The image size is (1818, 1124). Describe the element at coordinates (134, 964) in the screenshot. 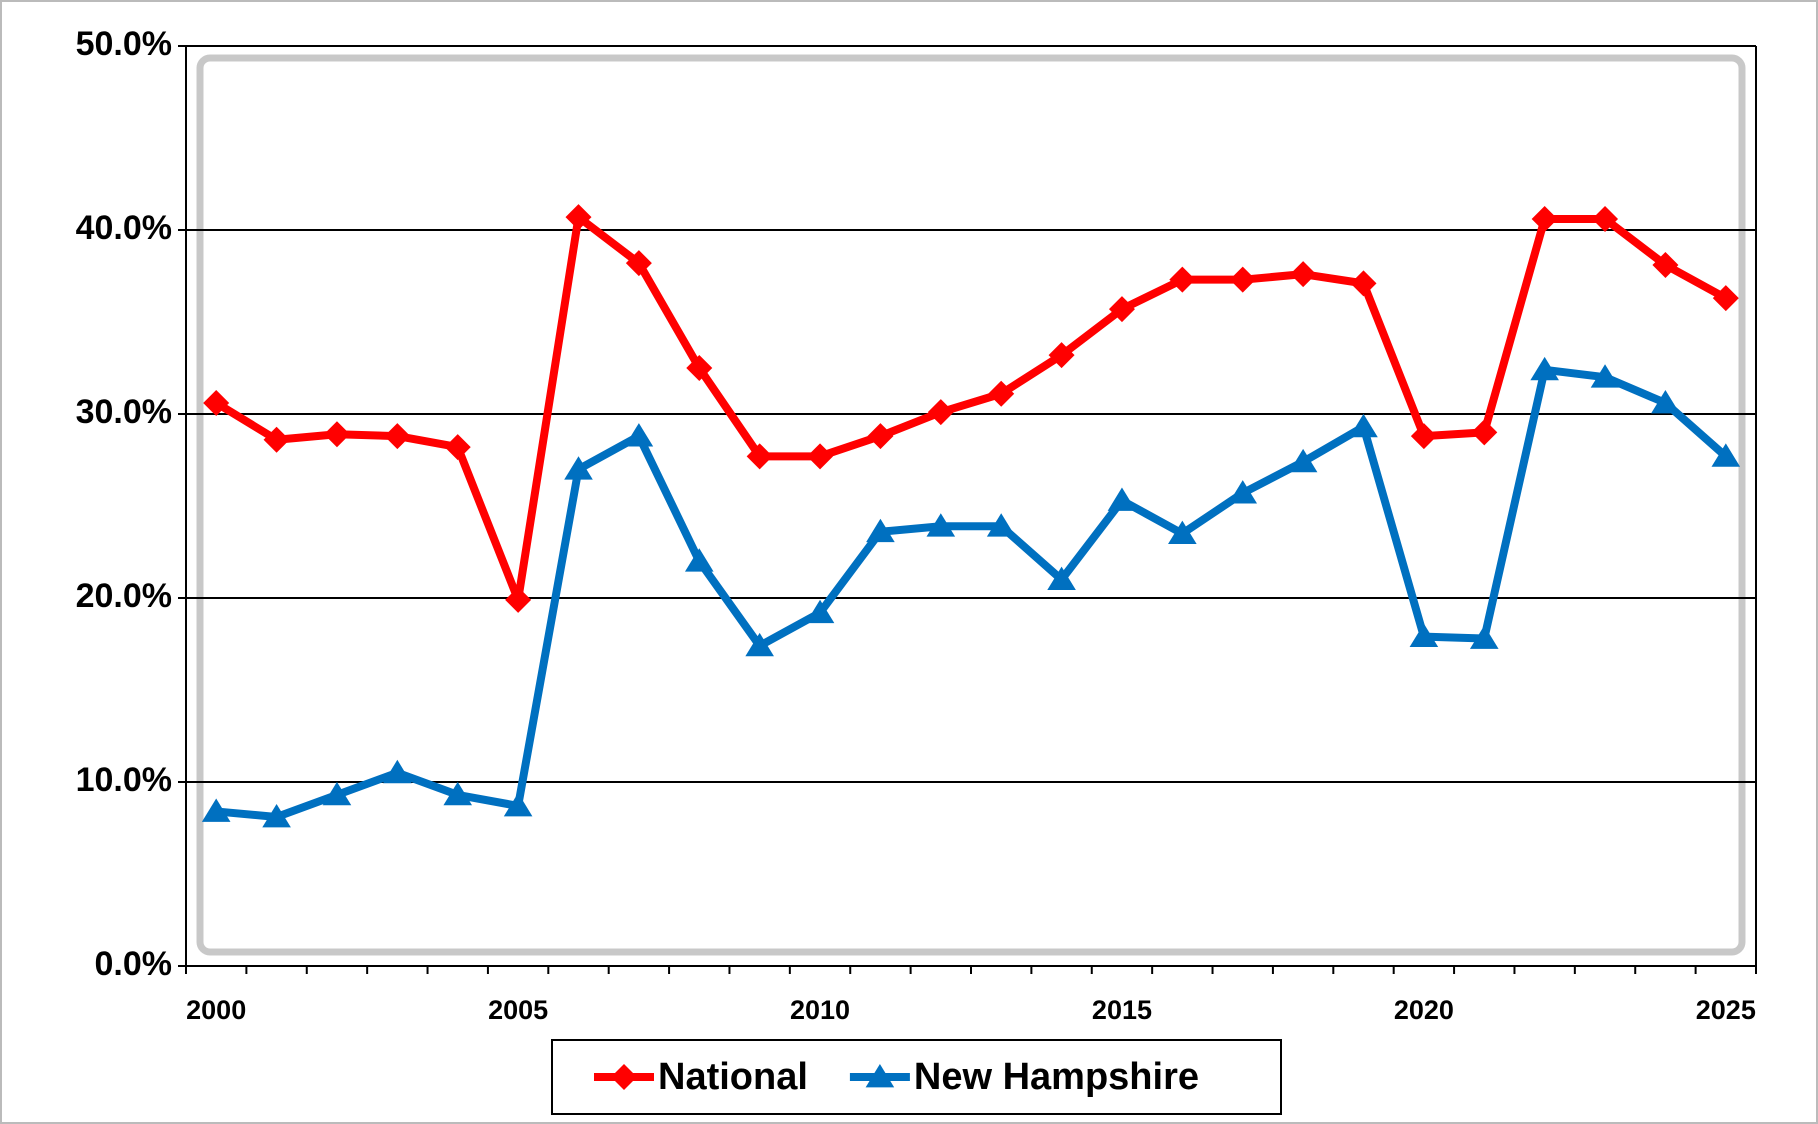

I see `y-tick-label: 0.0%` at that location.